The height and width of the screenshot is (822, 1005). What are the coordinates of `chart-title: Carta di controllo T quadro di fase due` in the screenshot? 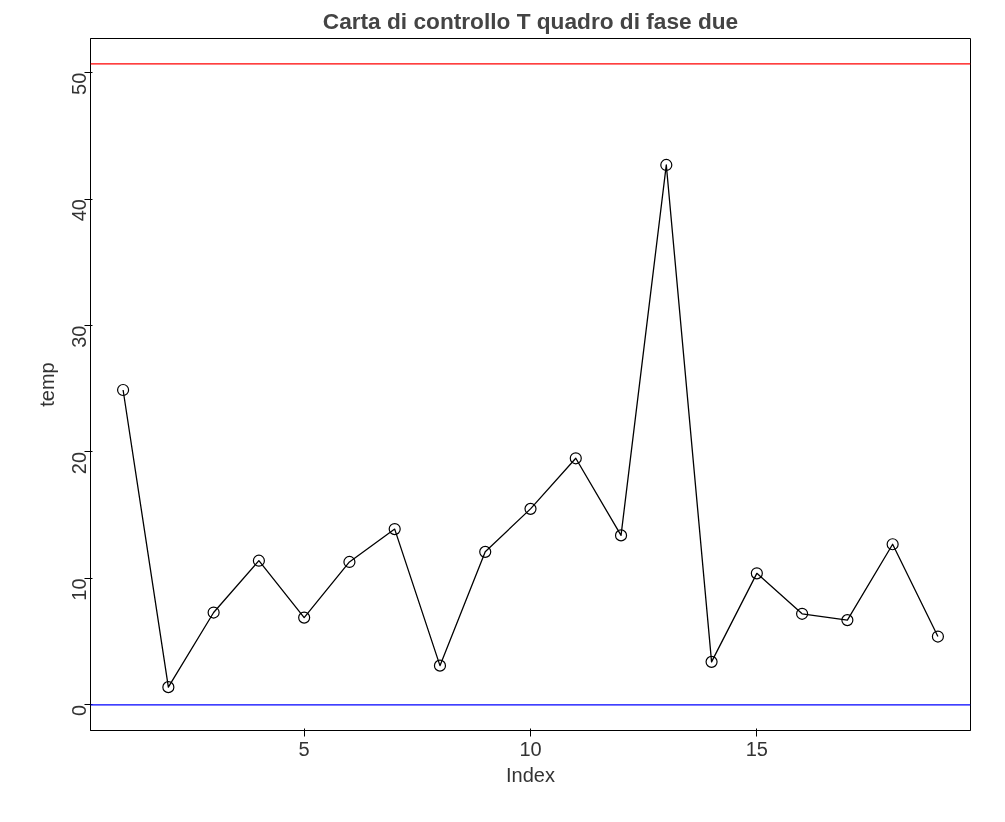 It's located at (530, 20).